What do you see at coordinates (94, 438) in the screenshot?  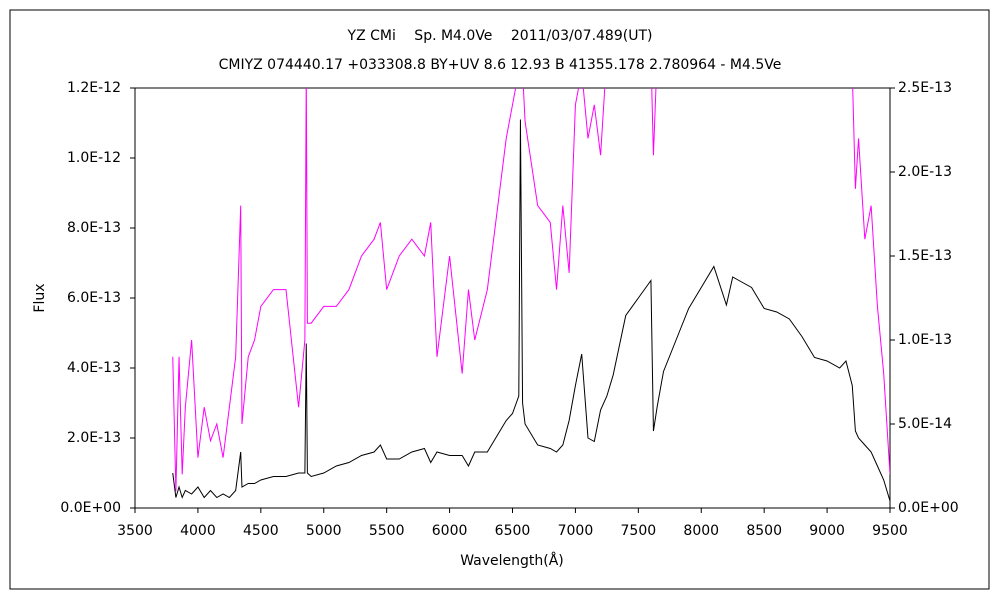 I see `y-tick-label: 2.0E-13` at bounding box center [94, 438].